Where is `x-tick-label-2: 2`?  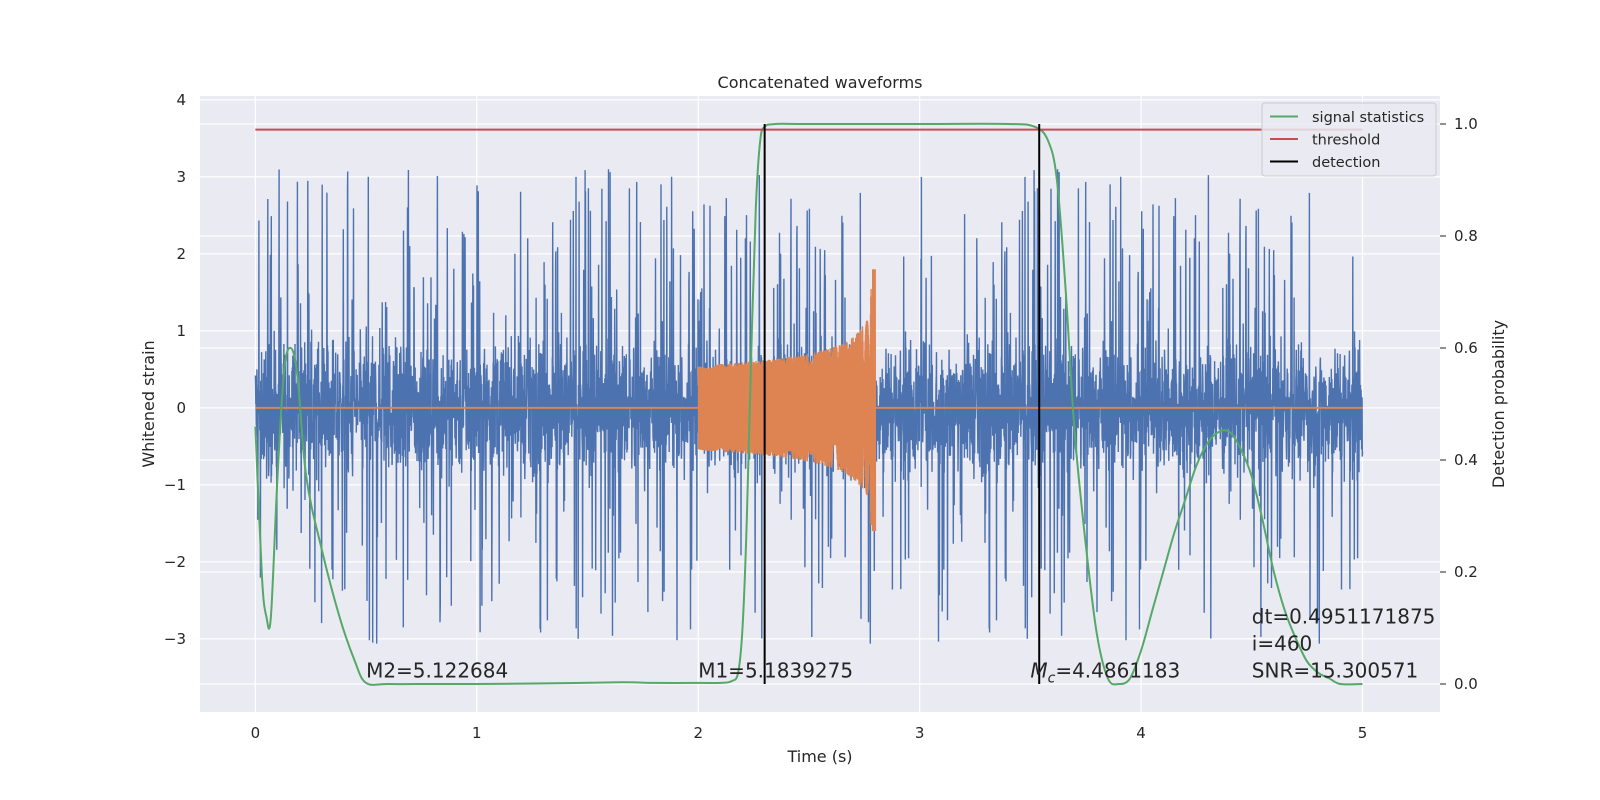 x-tick-label-2: 2 is located at coordinates (698, 733).